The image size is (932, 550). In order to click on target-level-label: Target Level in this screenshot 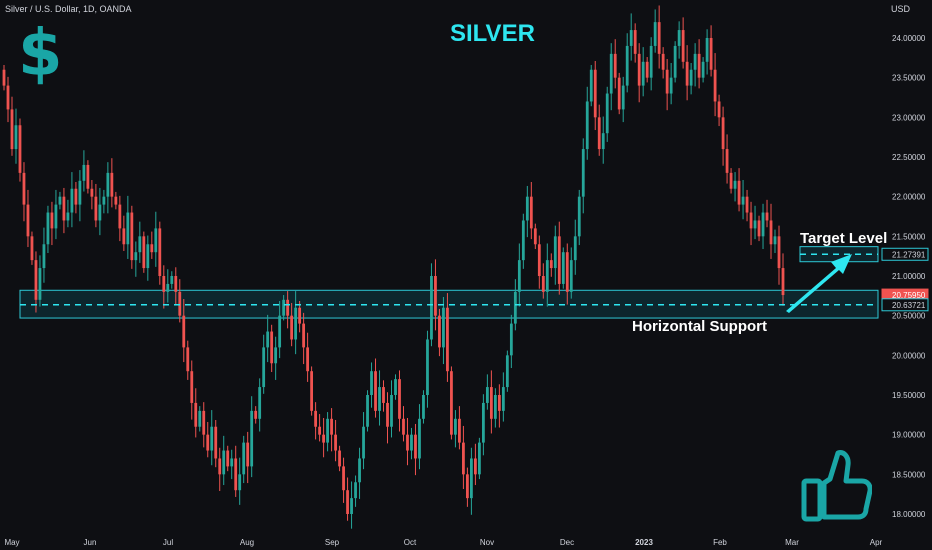, I will do `click(844, 238)`.